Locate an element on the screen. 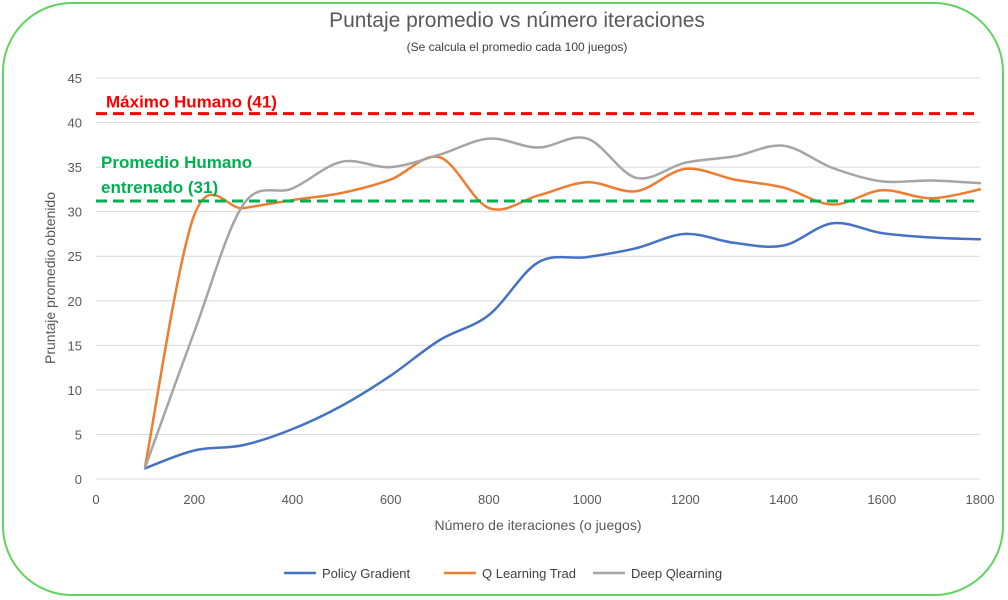  x-tick-label: 1400 is located at coordinates (783, 499).